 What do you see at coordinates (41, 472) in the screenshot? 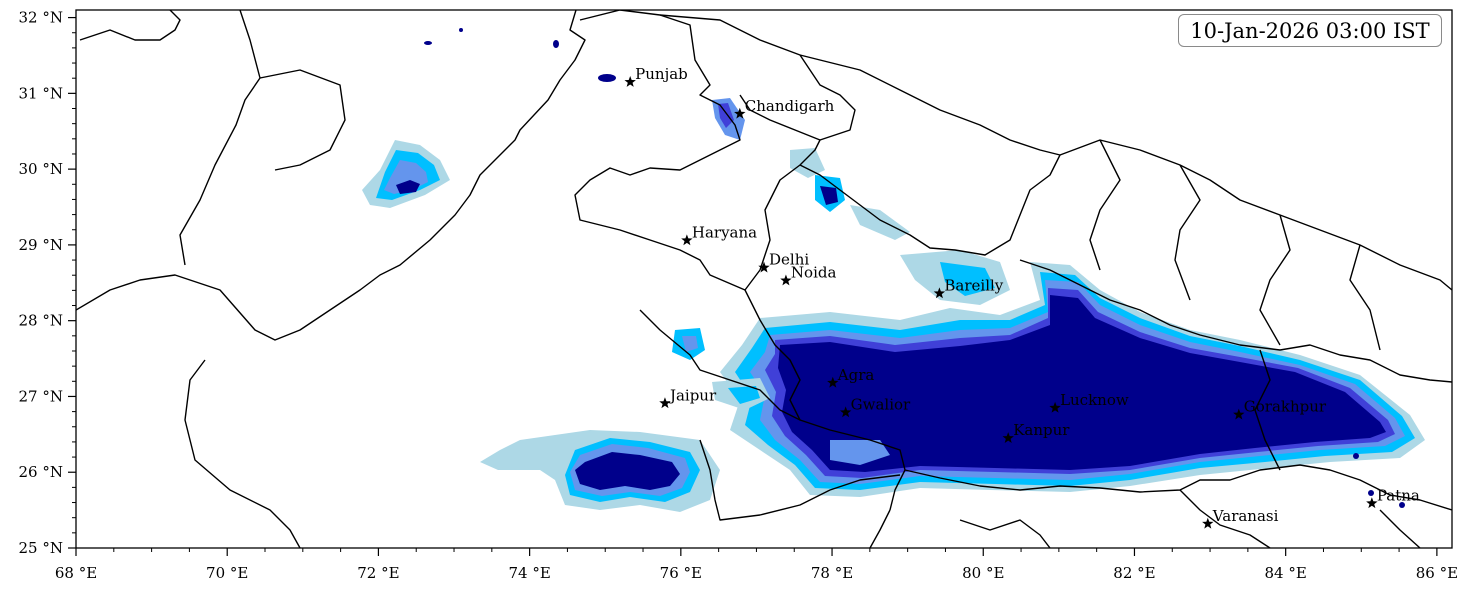
I see `y-tick-label: 26 °N` at bounding box center [41, 472].